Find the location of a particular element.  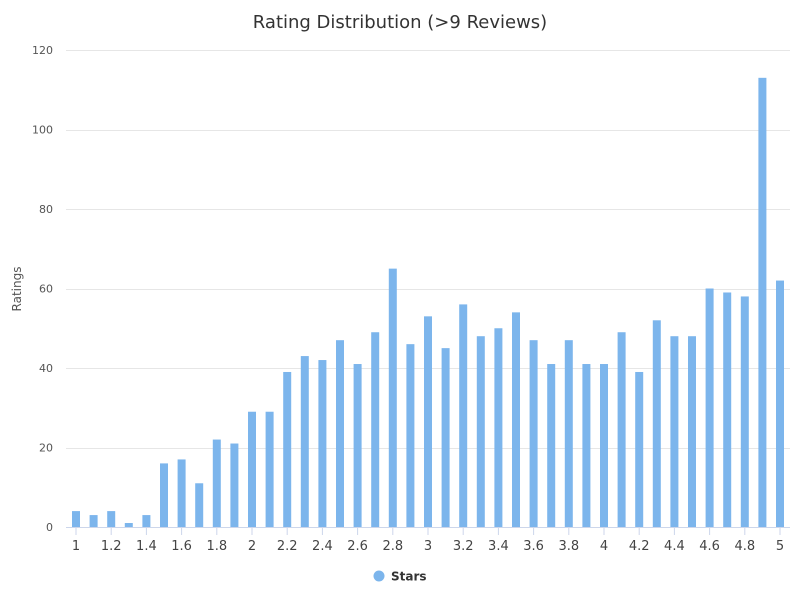

x-tick-label: 2.2 is located at coordinates (287, 546).